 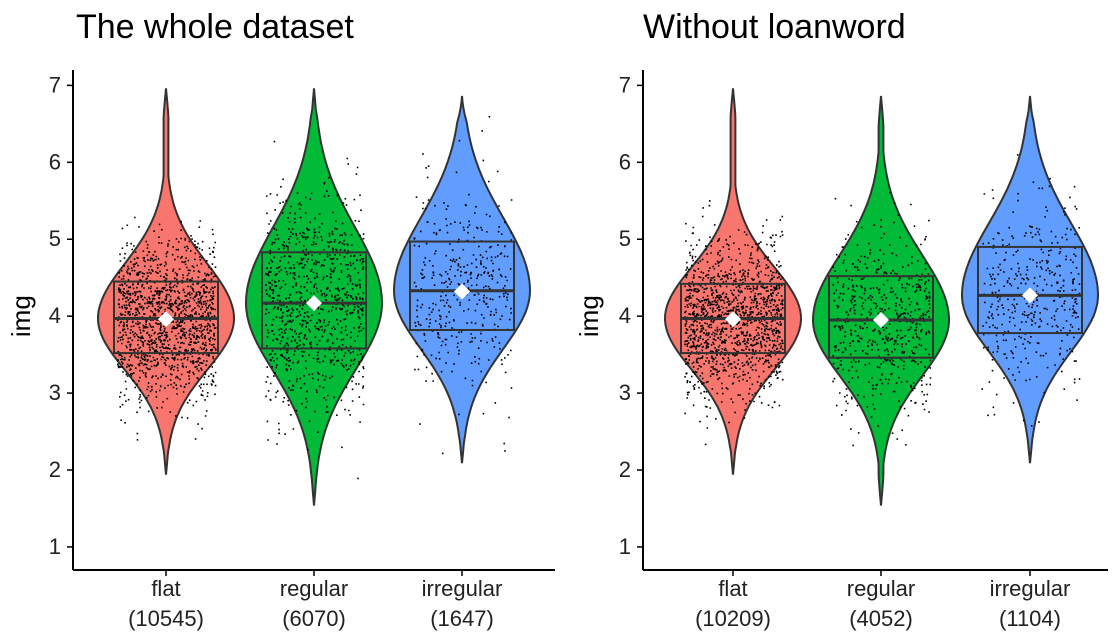 I want to click on x-tick-count-label: (10545), so click(x=166, y=618).